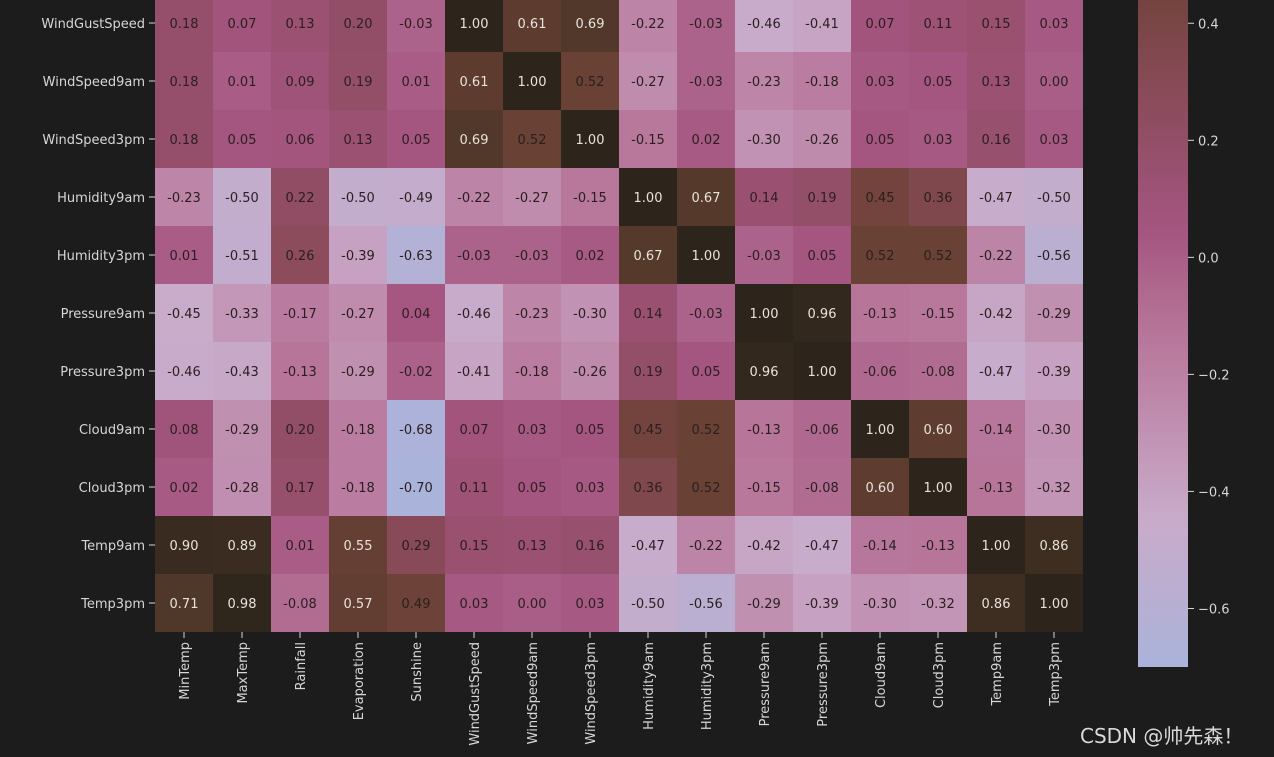 The width and height of the screenshot is (1274, 757). Describe the element at coordinates (881, 675) in the screenshot. I see `column-tick-label: Cloud9am` at that location.